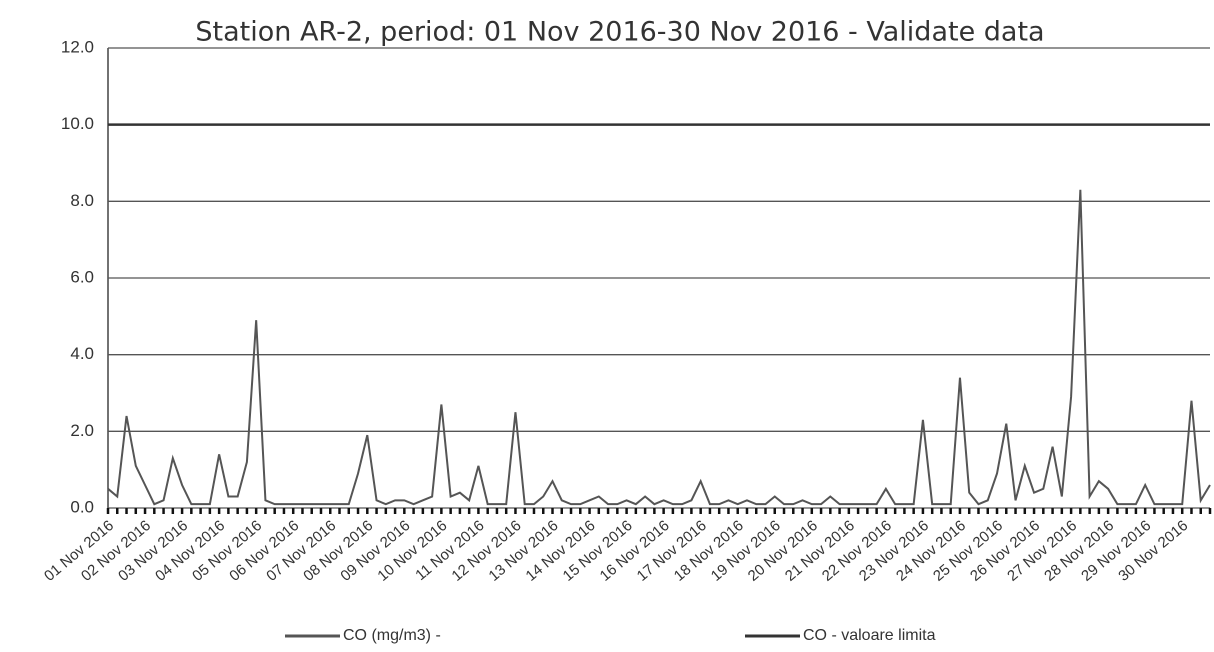 The height and width of the screenshot is (652, 1214). I want to click on y-tick-label: 4.0, so click(82, 353).